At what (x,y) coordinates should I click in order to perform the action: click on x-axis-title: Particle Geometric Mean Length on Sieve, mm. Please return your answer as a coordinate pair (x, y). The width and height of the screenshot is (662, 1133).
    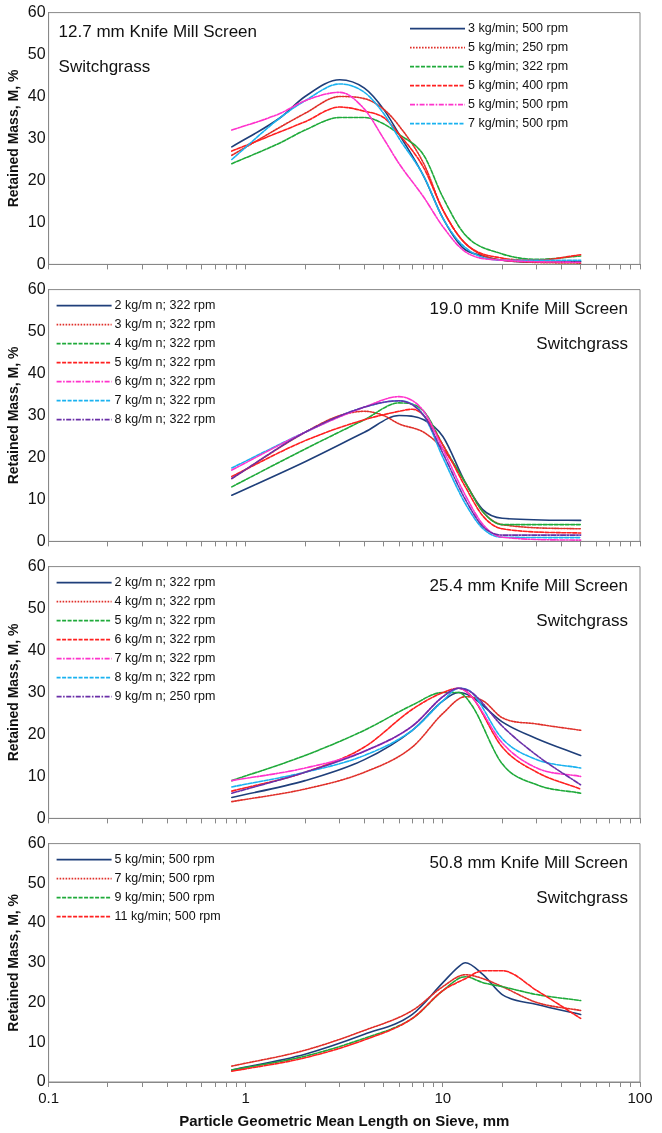
    Looking at the image, I should click on (344, 1121).